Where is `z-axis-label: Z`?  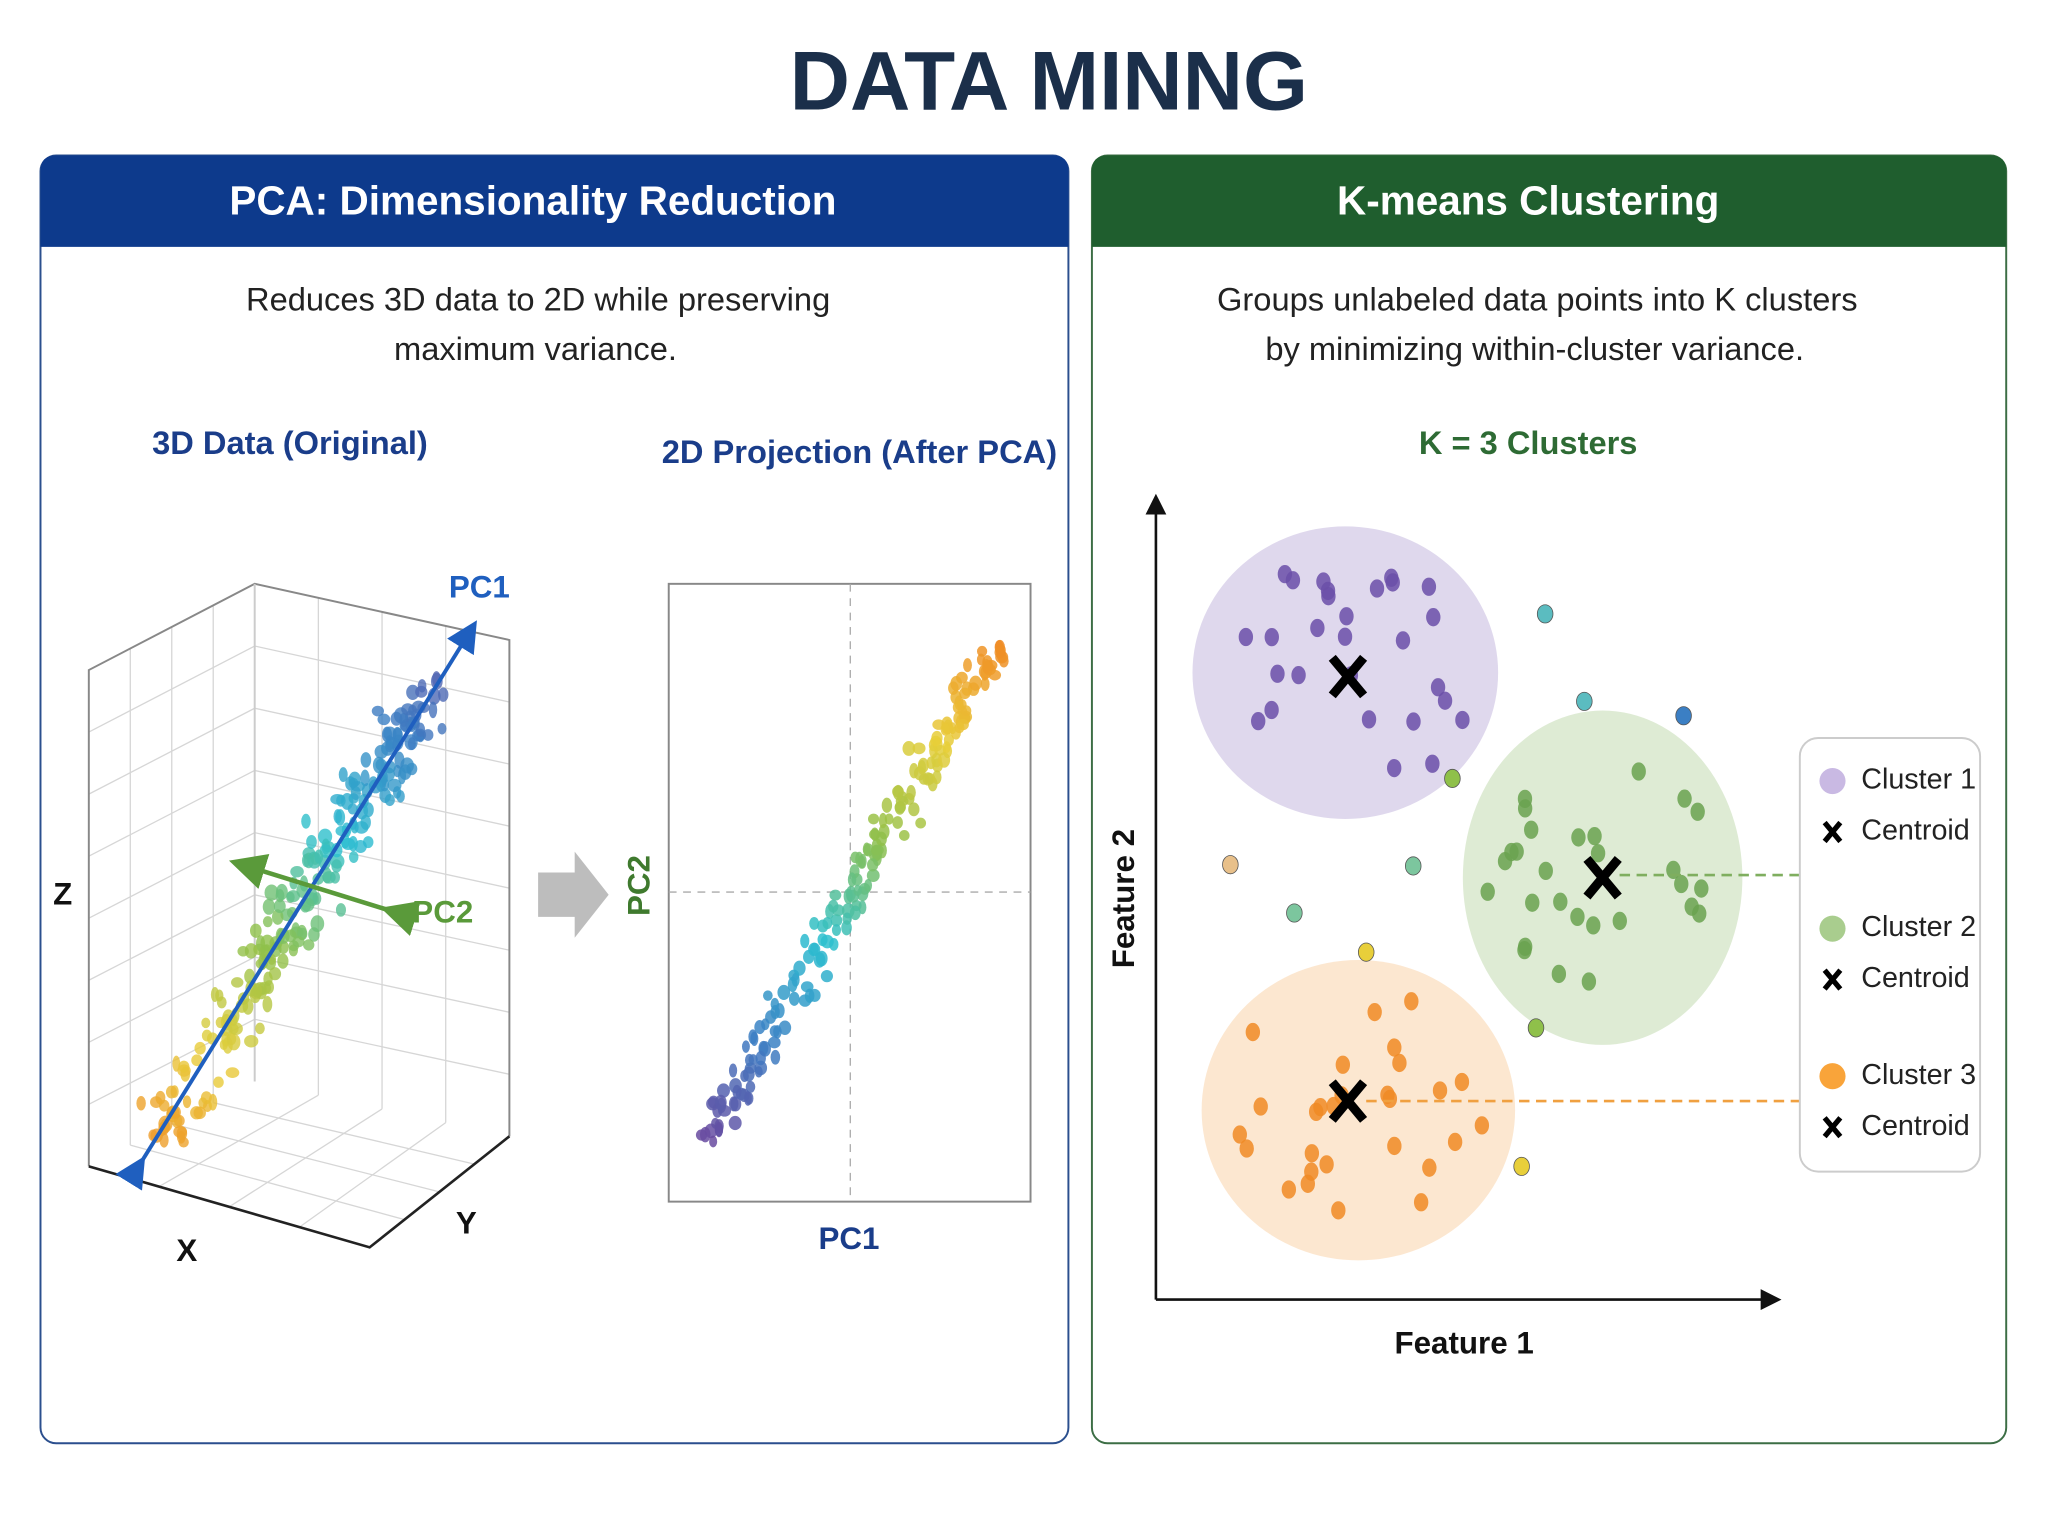
z-axis-label: Z is located at coordinates (62, 893).